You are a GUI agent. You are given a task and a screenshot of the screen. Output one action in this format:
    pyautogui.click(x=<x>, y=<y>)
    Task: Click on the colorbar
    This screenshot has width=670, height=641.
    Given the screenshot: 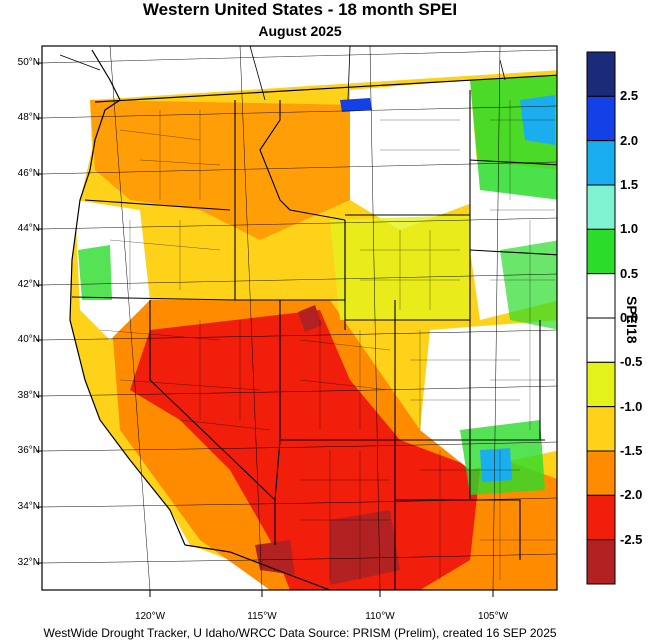 What is the action you would take?
    pyautogui.click(x=601, y=318)
    